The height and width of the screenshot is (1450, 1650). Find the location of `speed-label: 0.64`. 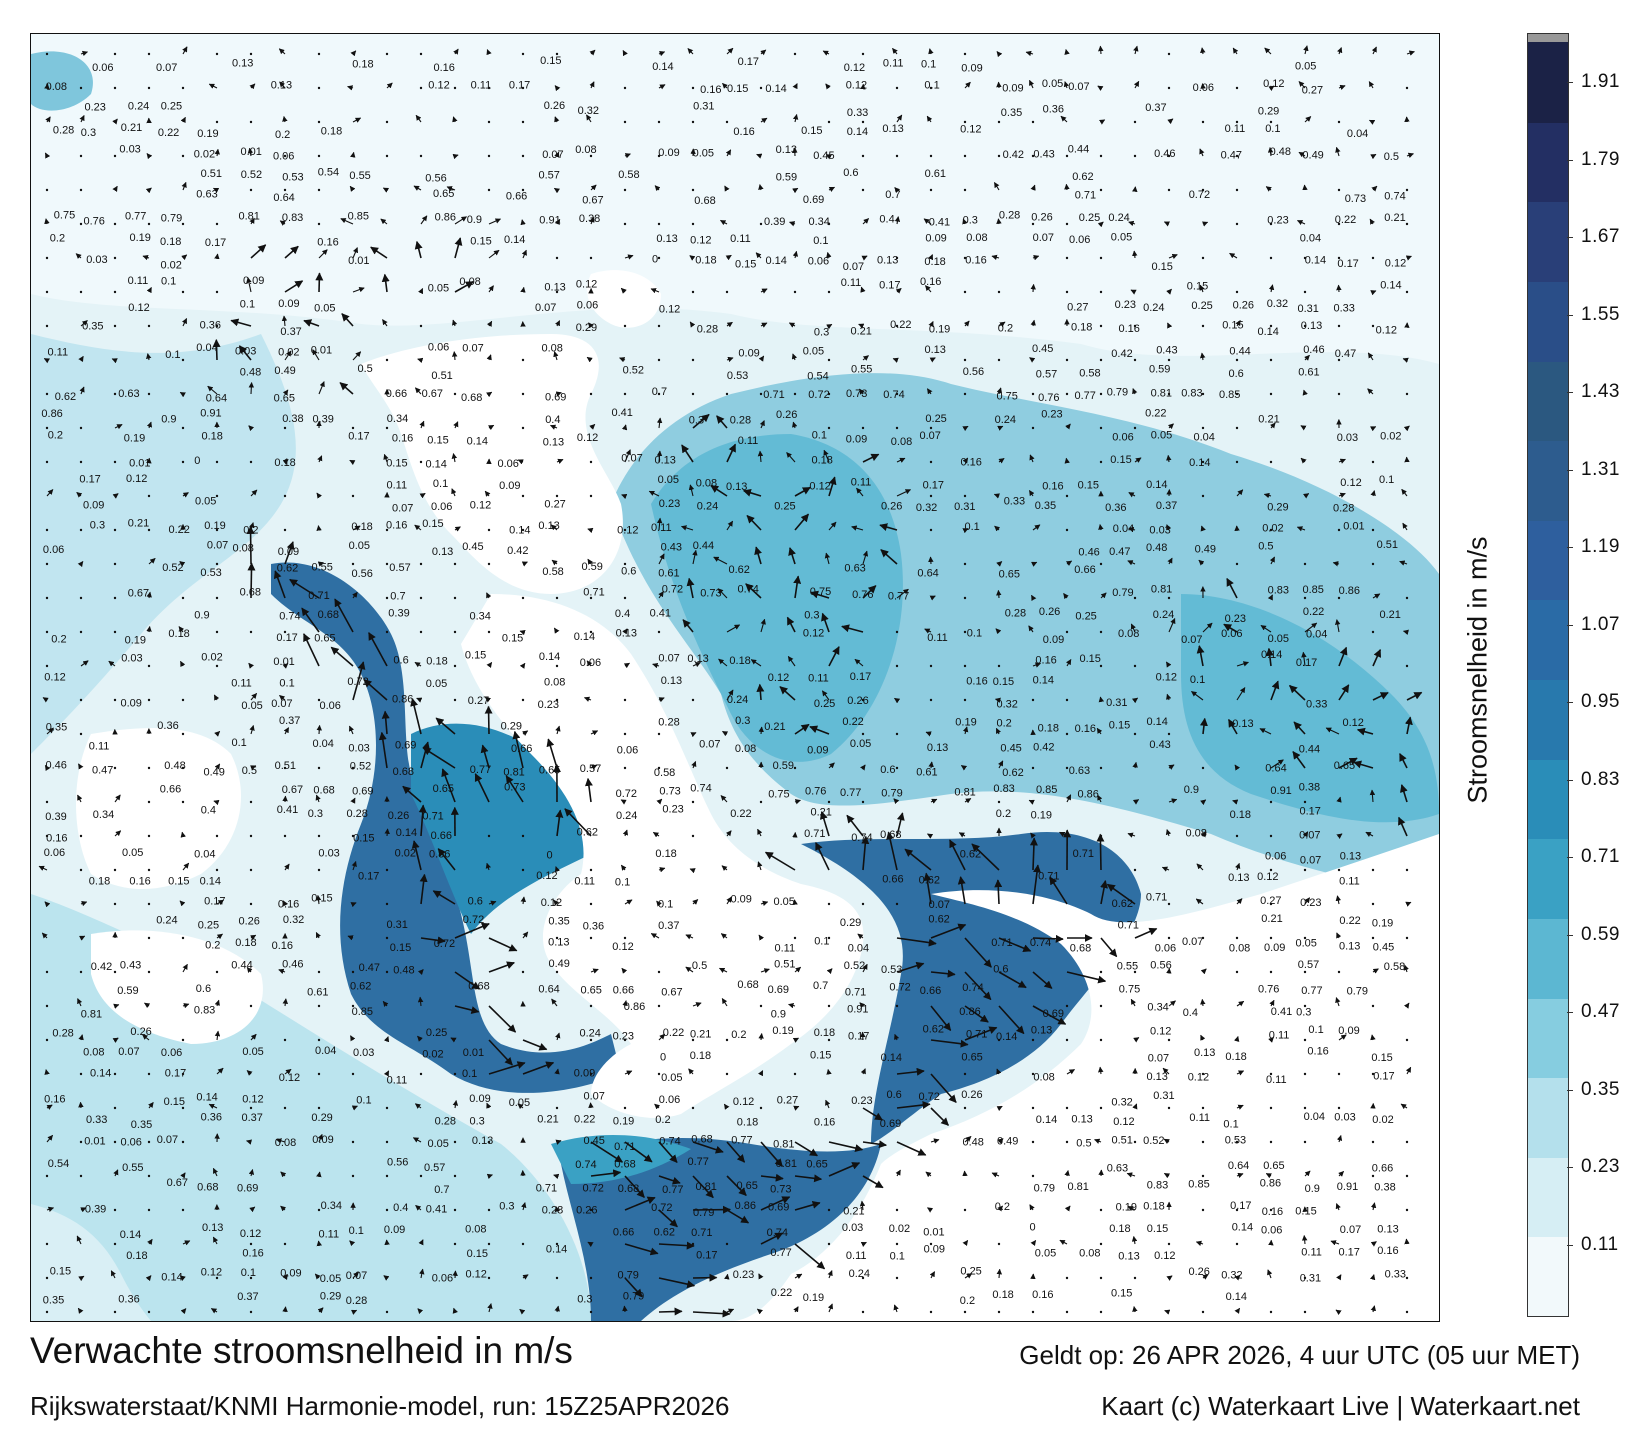

speed-label: 0.64 is located at coordinates (548, 990).